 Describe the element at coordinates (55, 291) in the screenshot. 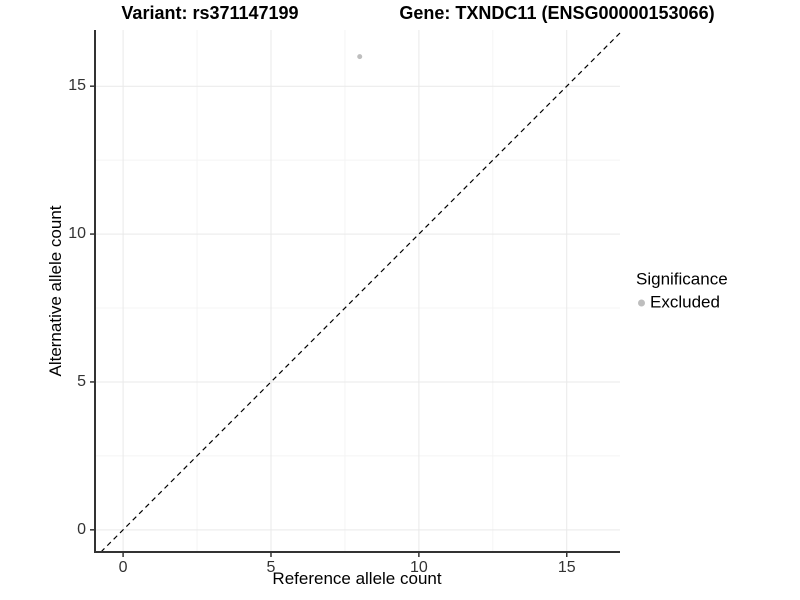

I see `y-axis-label: Alternative allele count` at that location.